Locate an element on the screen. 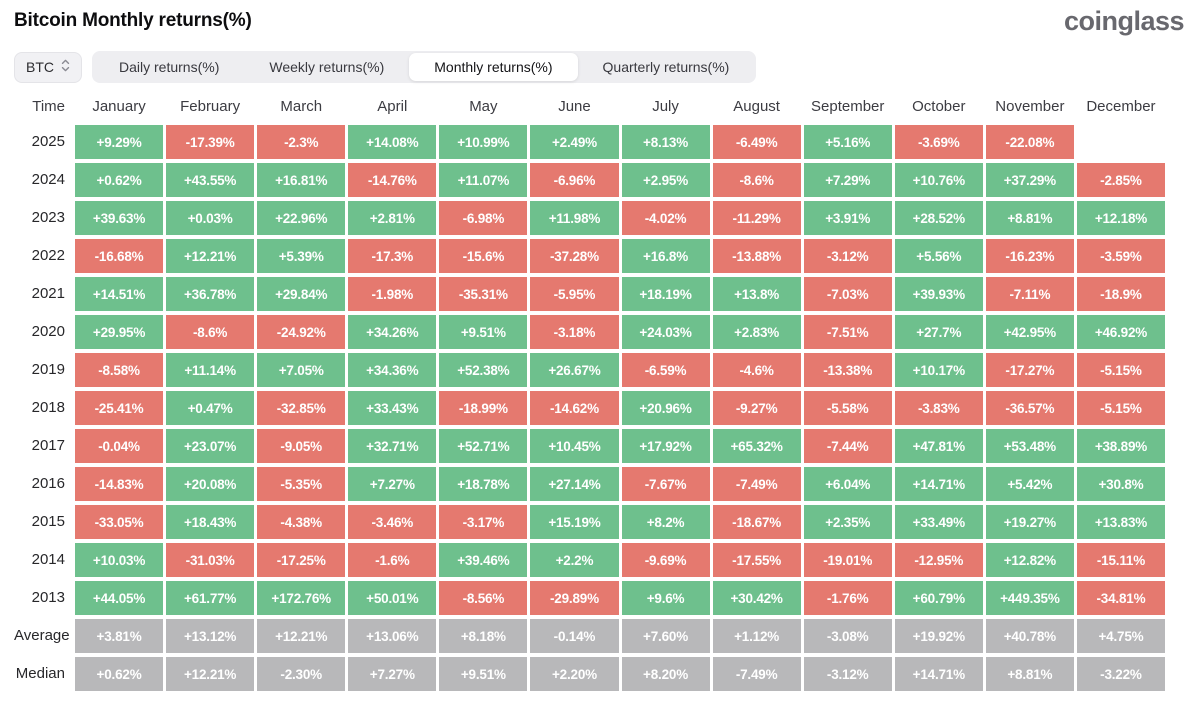 The image size is (1200, 702). return-cell: +10.99% is located at coordinates (483, 142).